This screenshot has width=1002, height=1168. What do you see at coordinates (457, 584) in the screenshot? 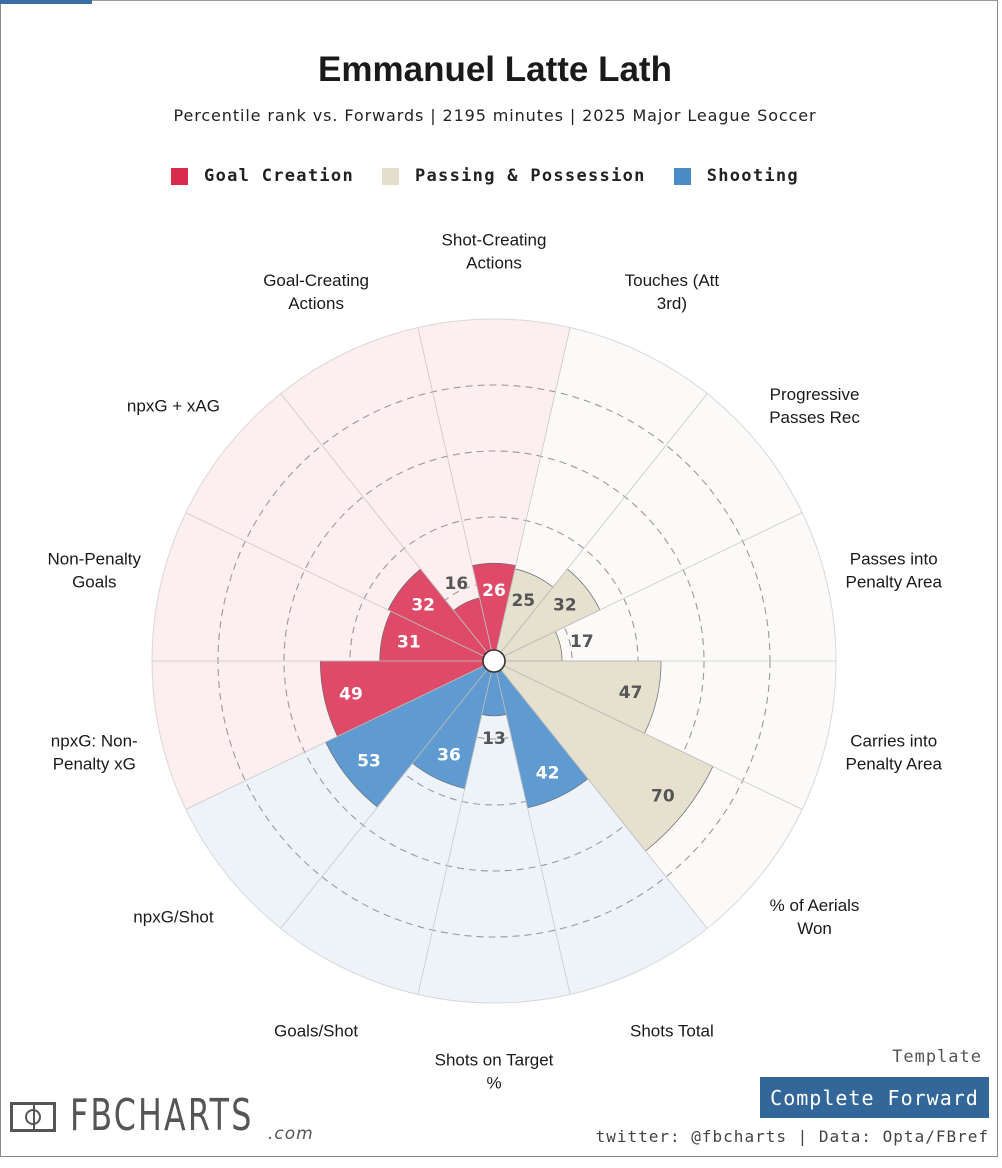
I see `value-label-goal-creating-actions: 16` at bounding box center [457, 584].